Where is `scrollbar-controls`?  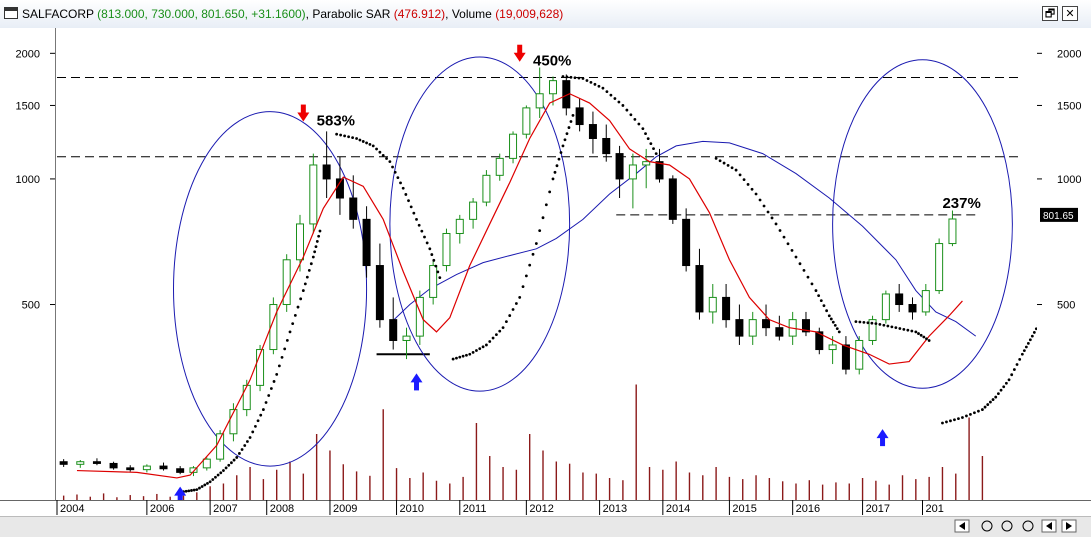 scrollbar-controls is located at coordinates (1015, 526).